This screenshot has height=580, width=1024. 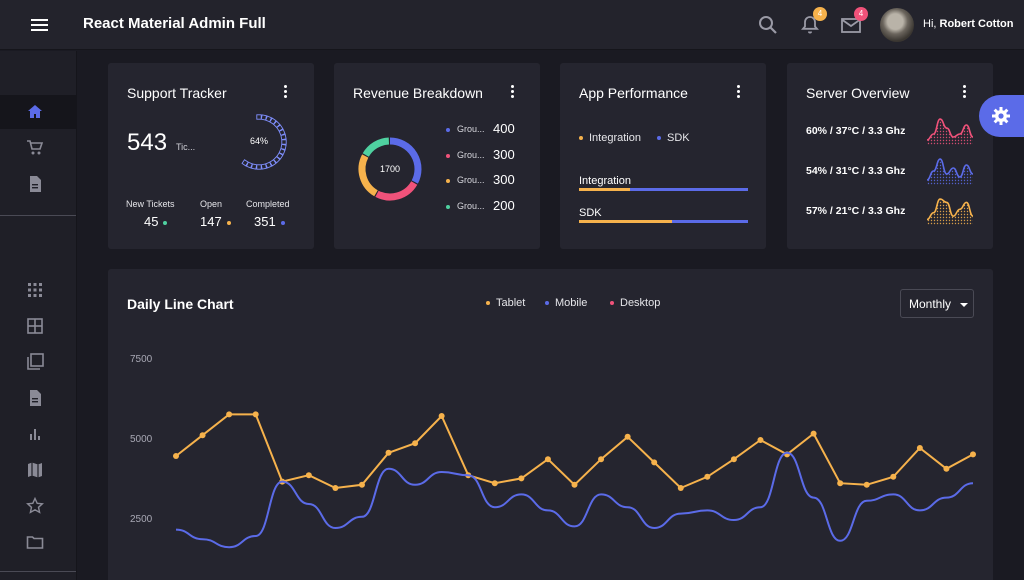 What do you see at coordinates (177, 93) in the screenshot?
I see `card-title: Support Tracker` at bounding box center [177, 93].